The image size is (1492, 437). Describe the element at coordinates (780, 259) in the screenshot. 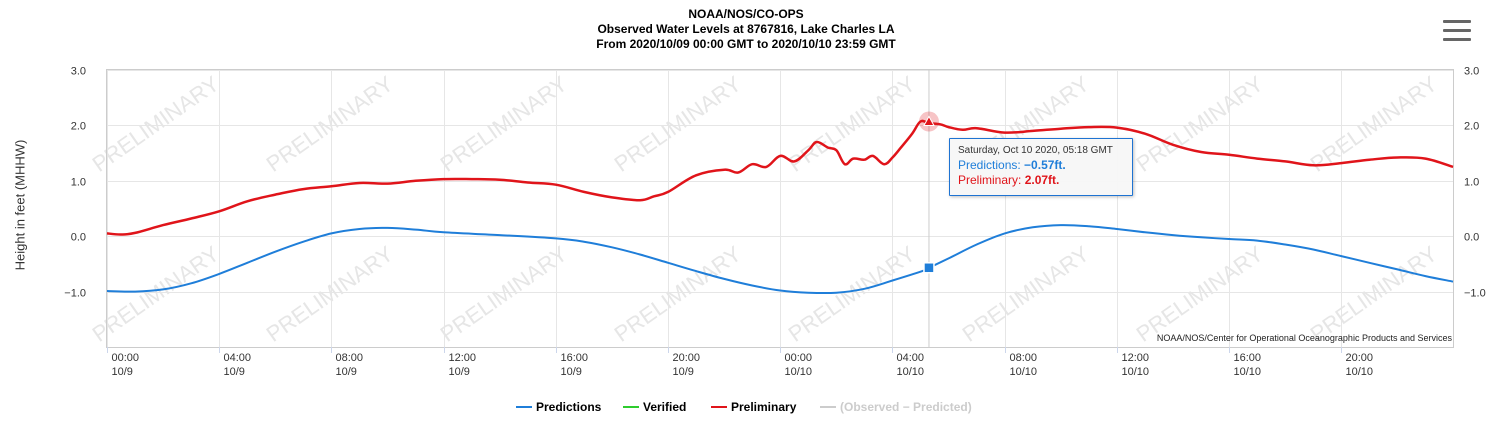

I see `series-line-predictions` at that location.